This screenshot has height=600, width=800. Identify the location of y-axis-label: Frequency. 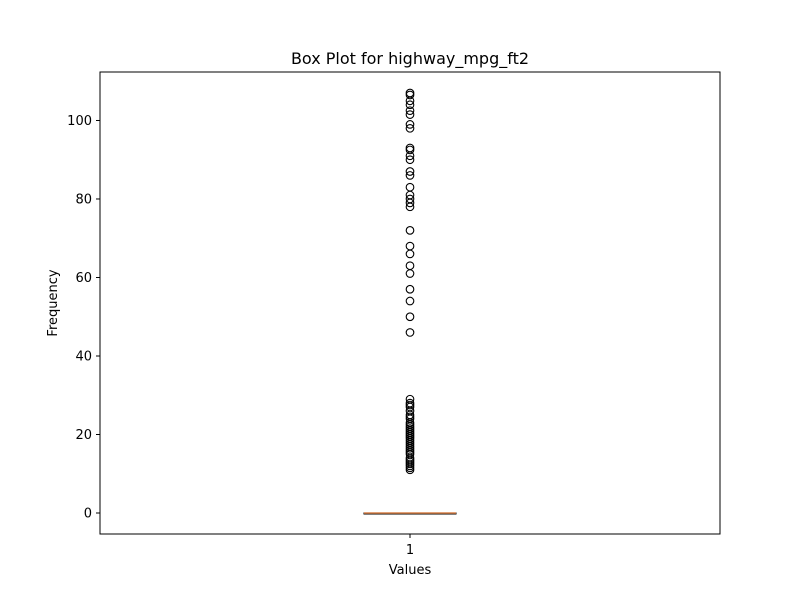
(53, 302).